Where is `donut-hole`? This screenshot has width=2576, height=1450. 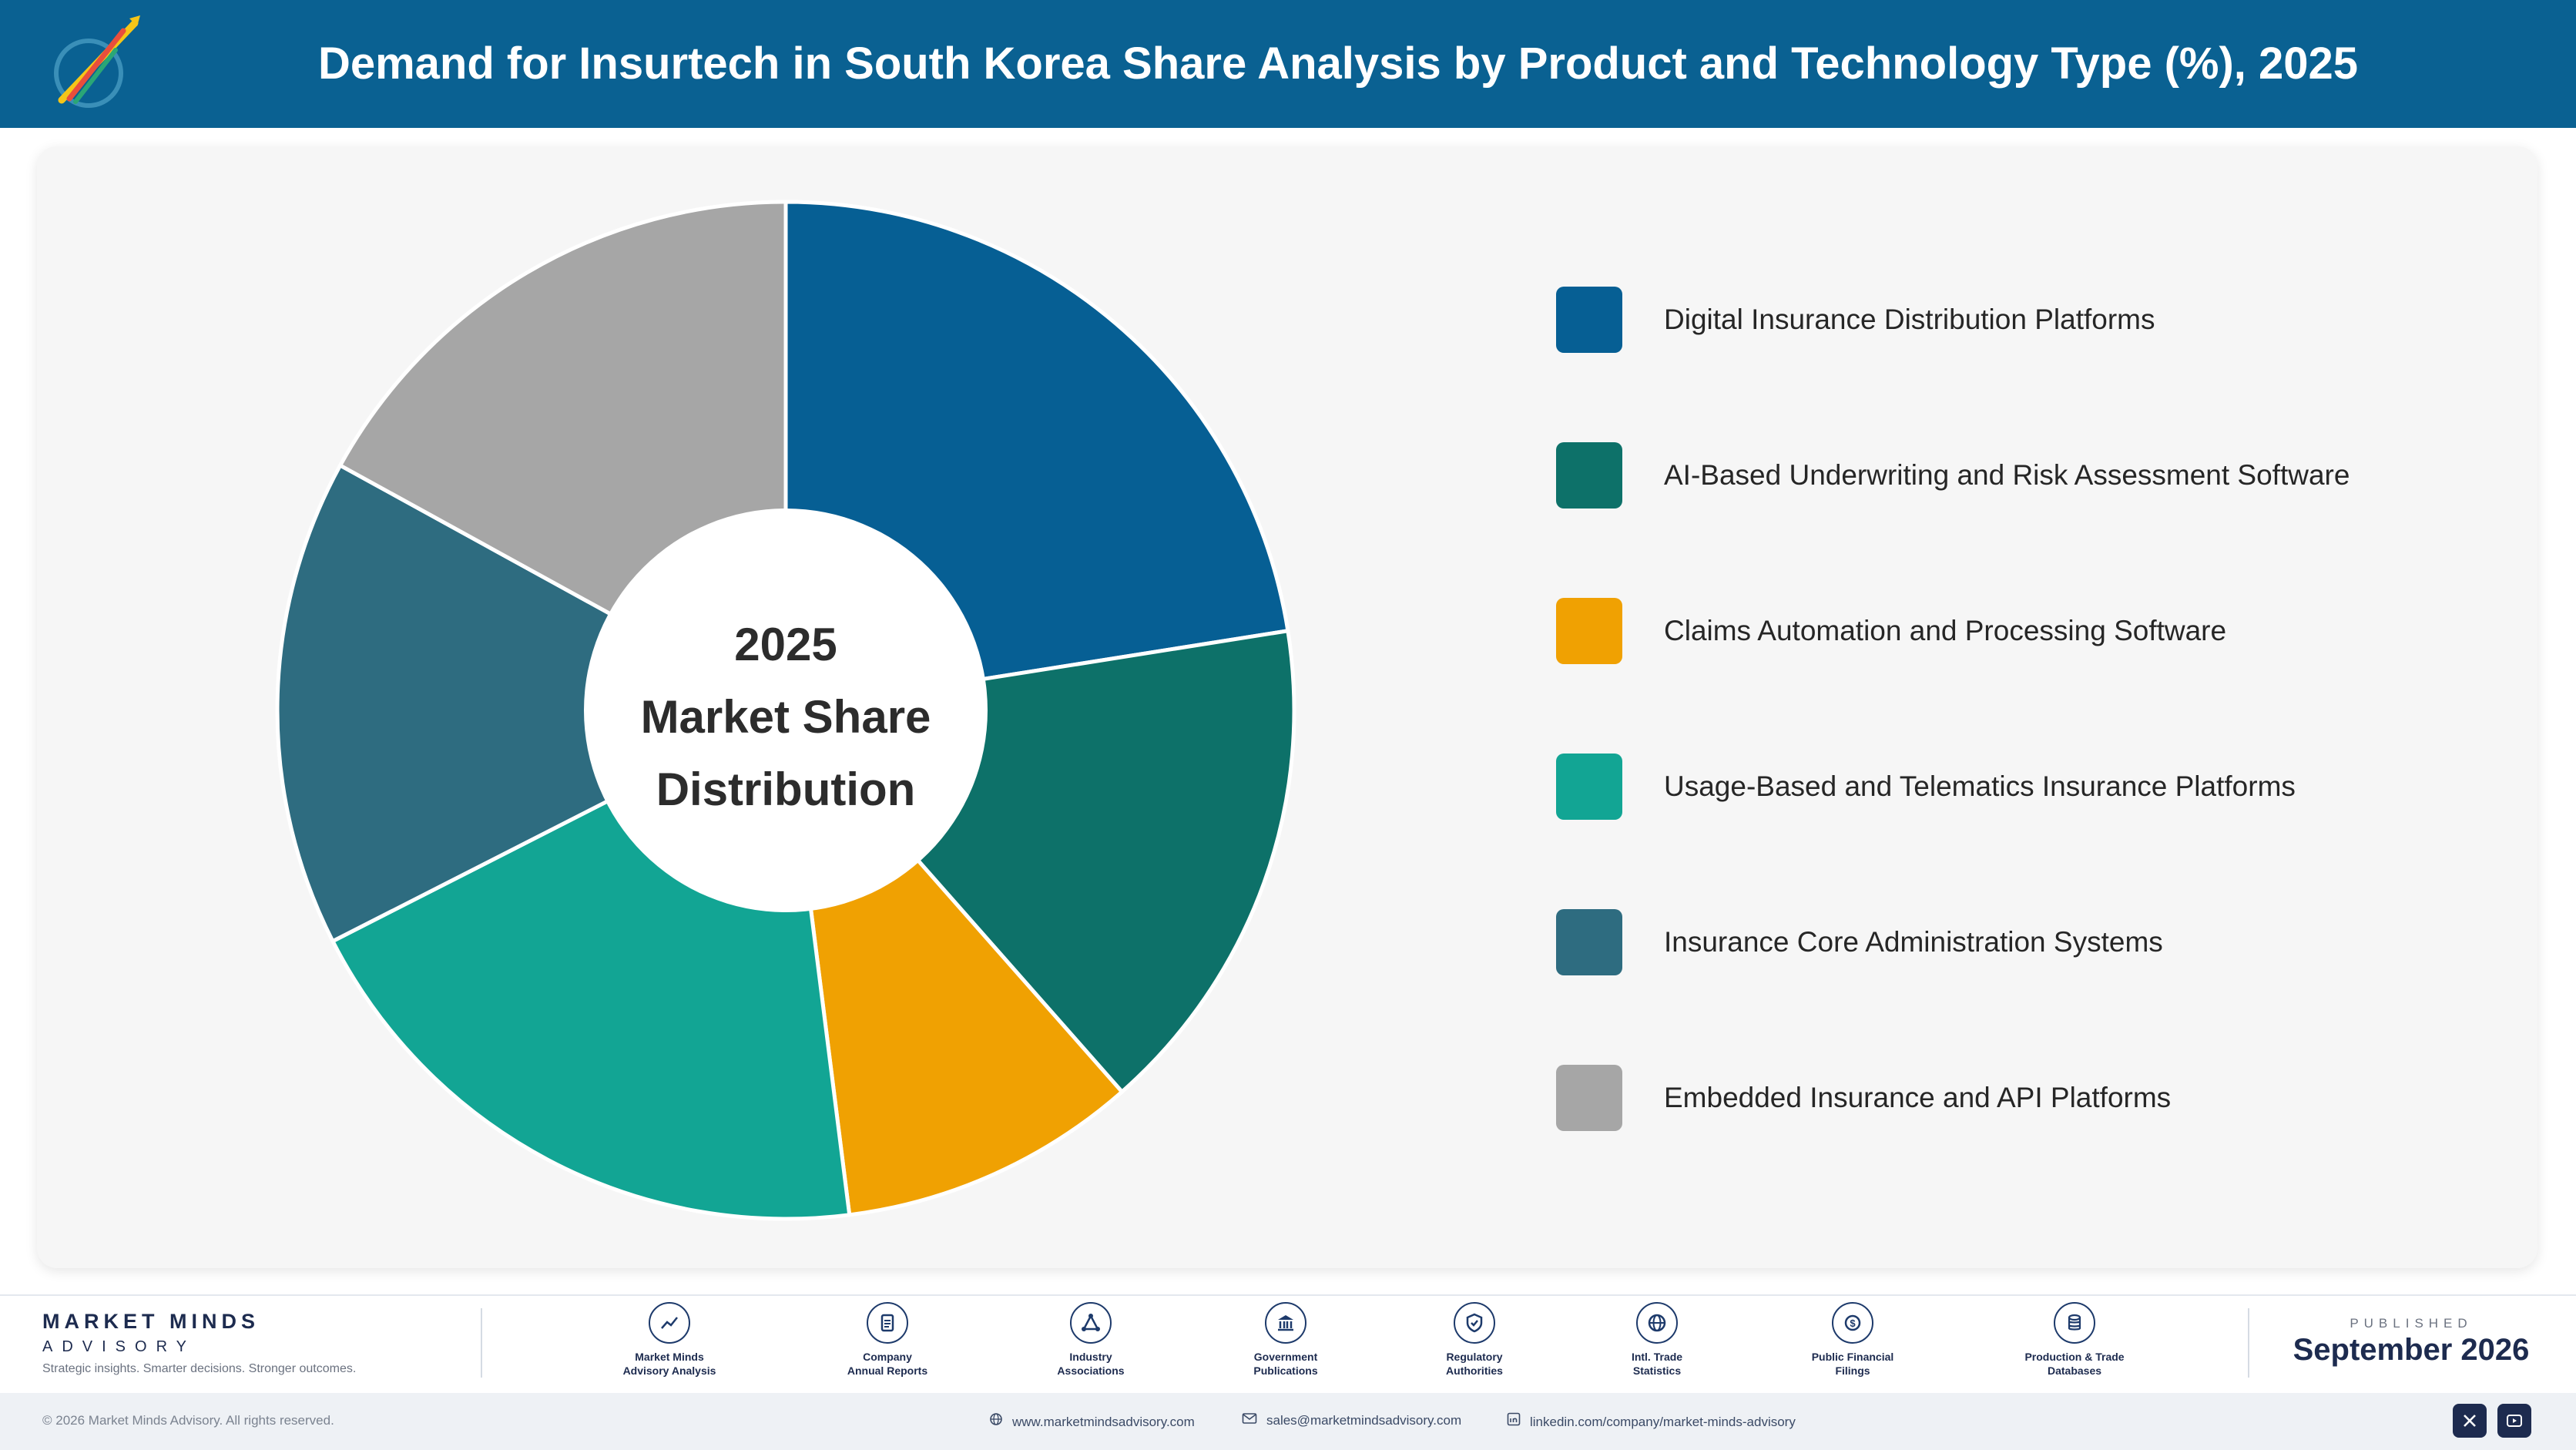
donut-hole is located at coordinates (786, 710).